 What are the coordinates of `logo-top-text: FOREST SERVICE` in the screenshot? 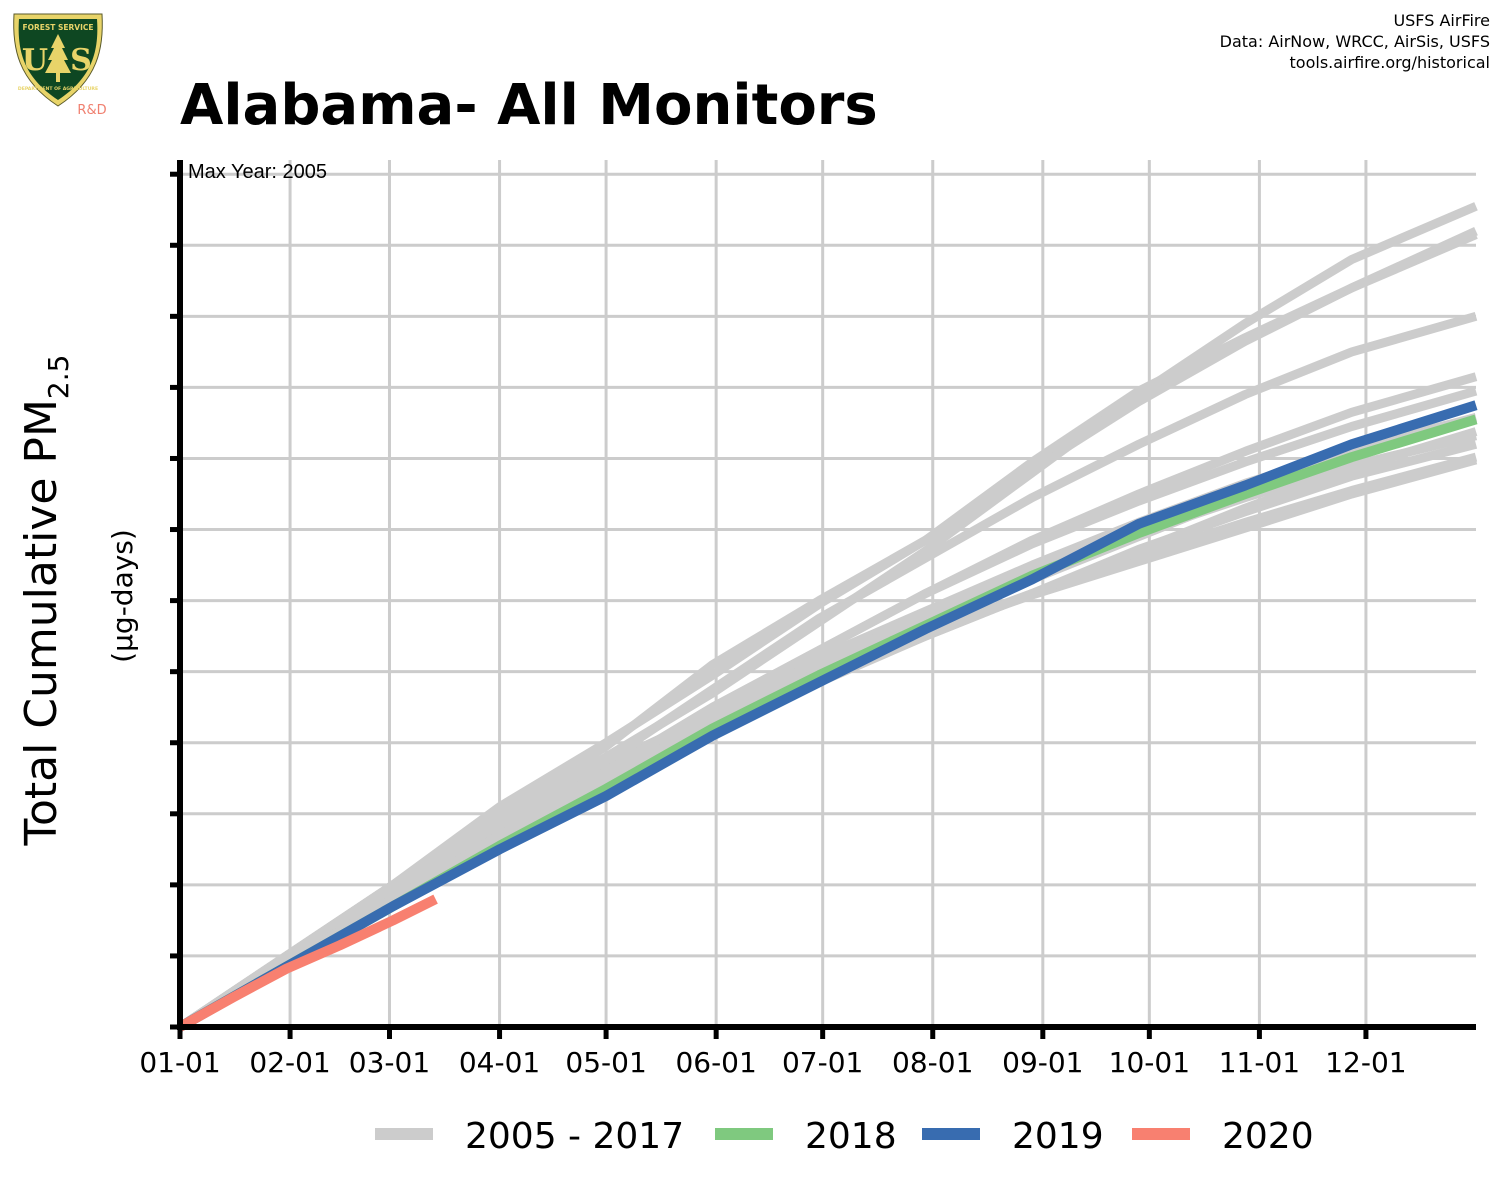 It's located at (57, 27).